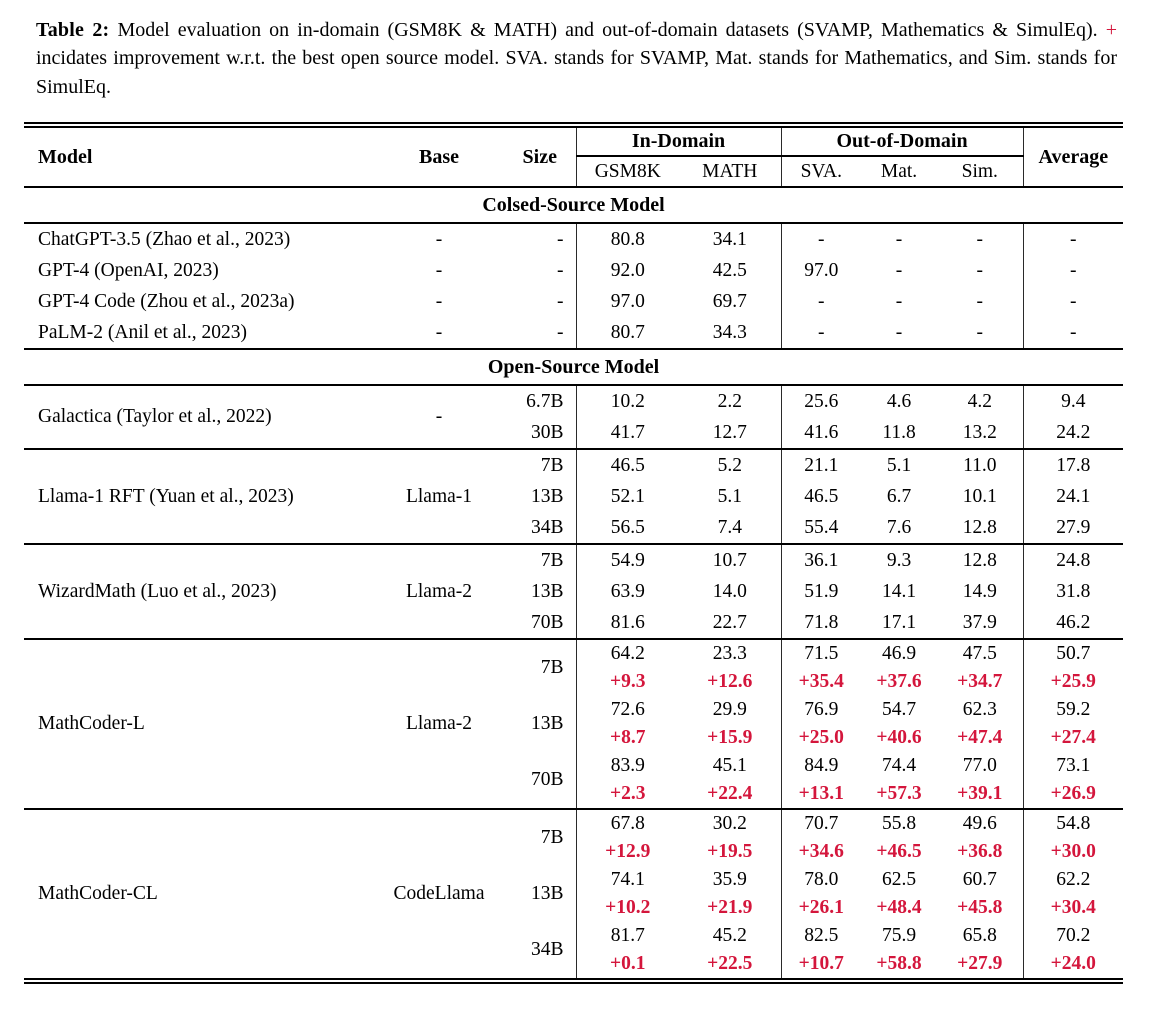 The image size is (1149, 1020). I want to click on improvement-cell: +48.4, so click(899, 908).